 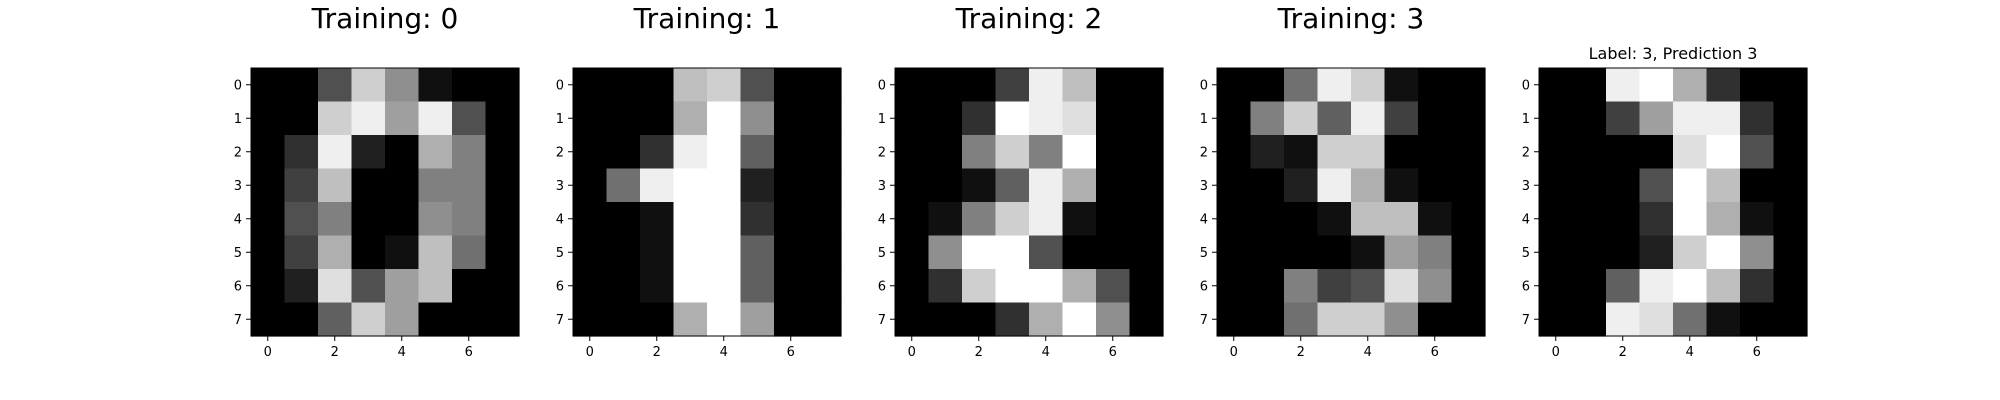 What do you see at coordinates (238, 320) in the screenshot?
I see `y-tick-label: 7` at bounding box center [238, 320].